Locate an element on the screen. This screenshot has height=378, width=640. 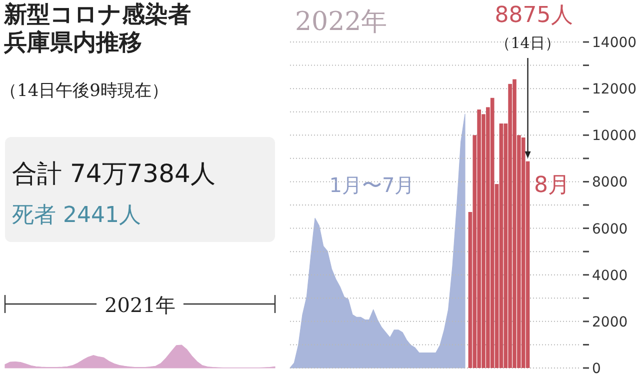
y-tick-label: 2000 is located at coordinates (610, 322).